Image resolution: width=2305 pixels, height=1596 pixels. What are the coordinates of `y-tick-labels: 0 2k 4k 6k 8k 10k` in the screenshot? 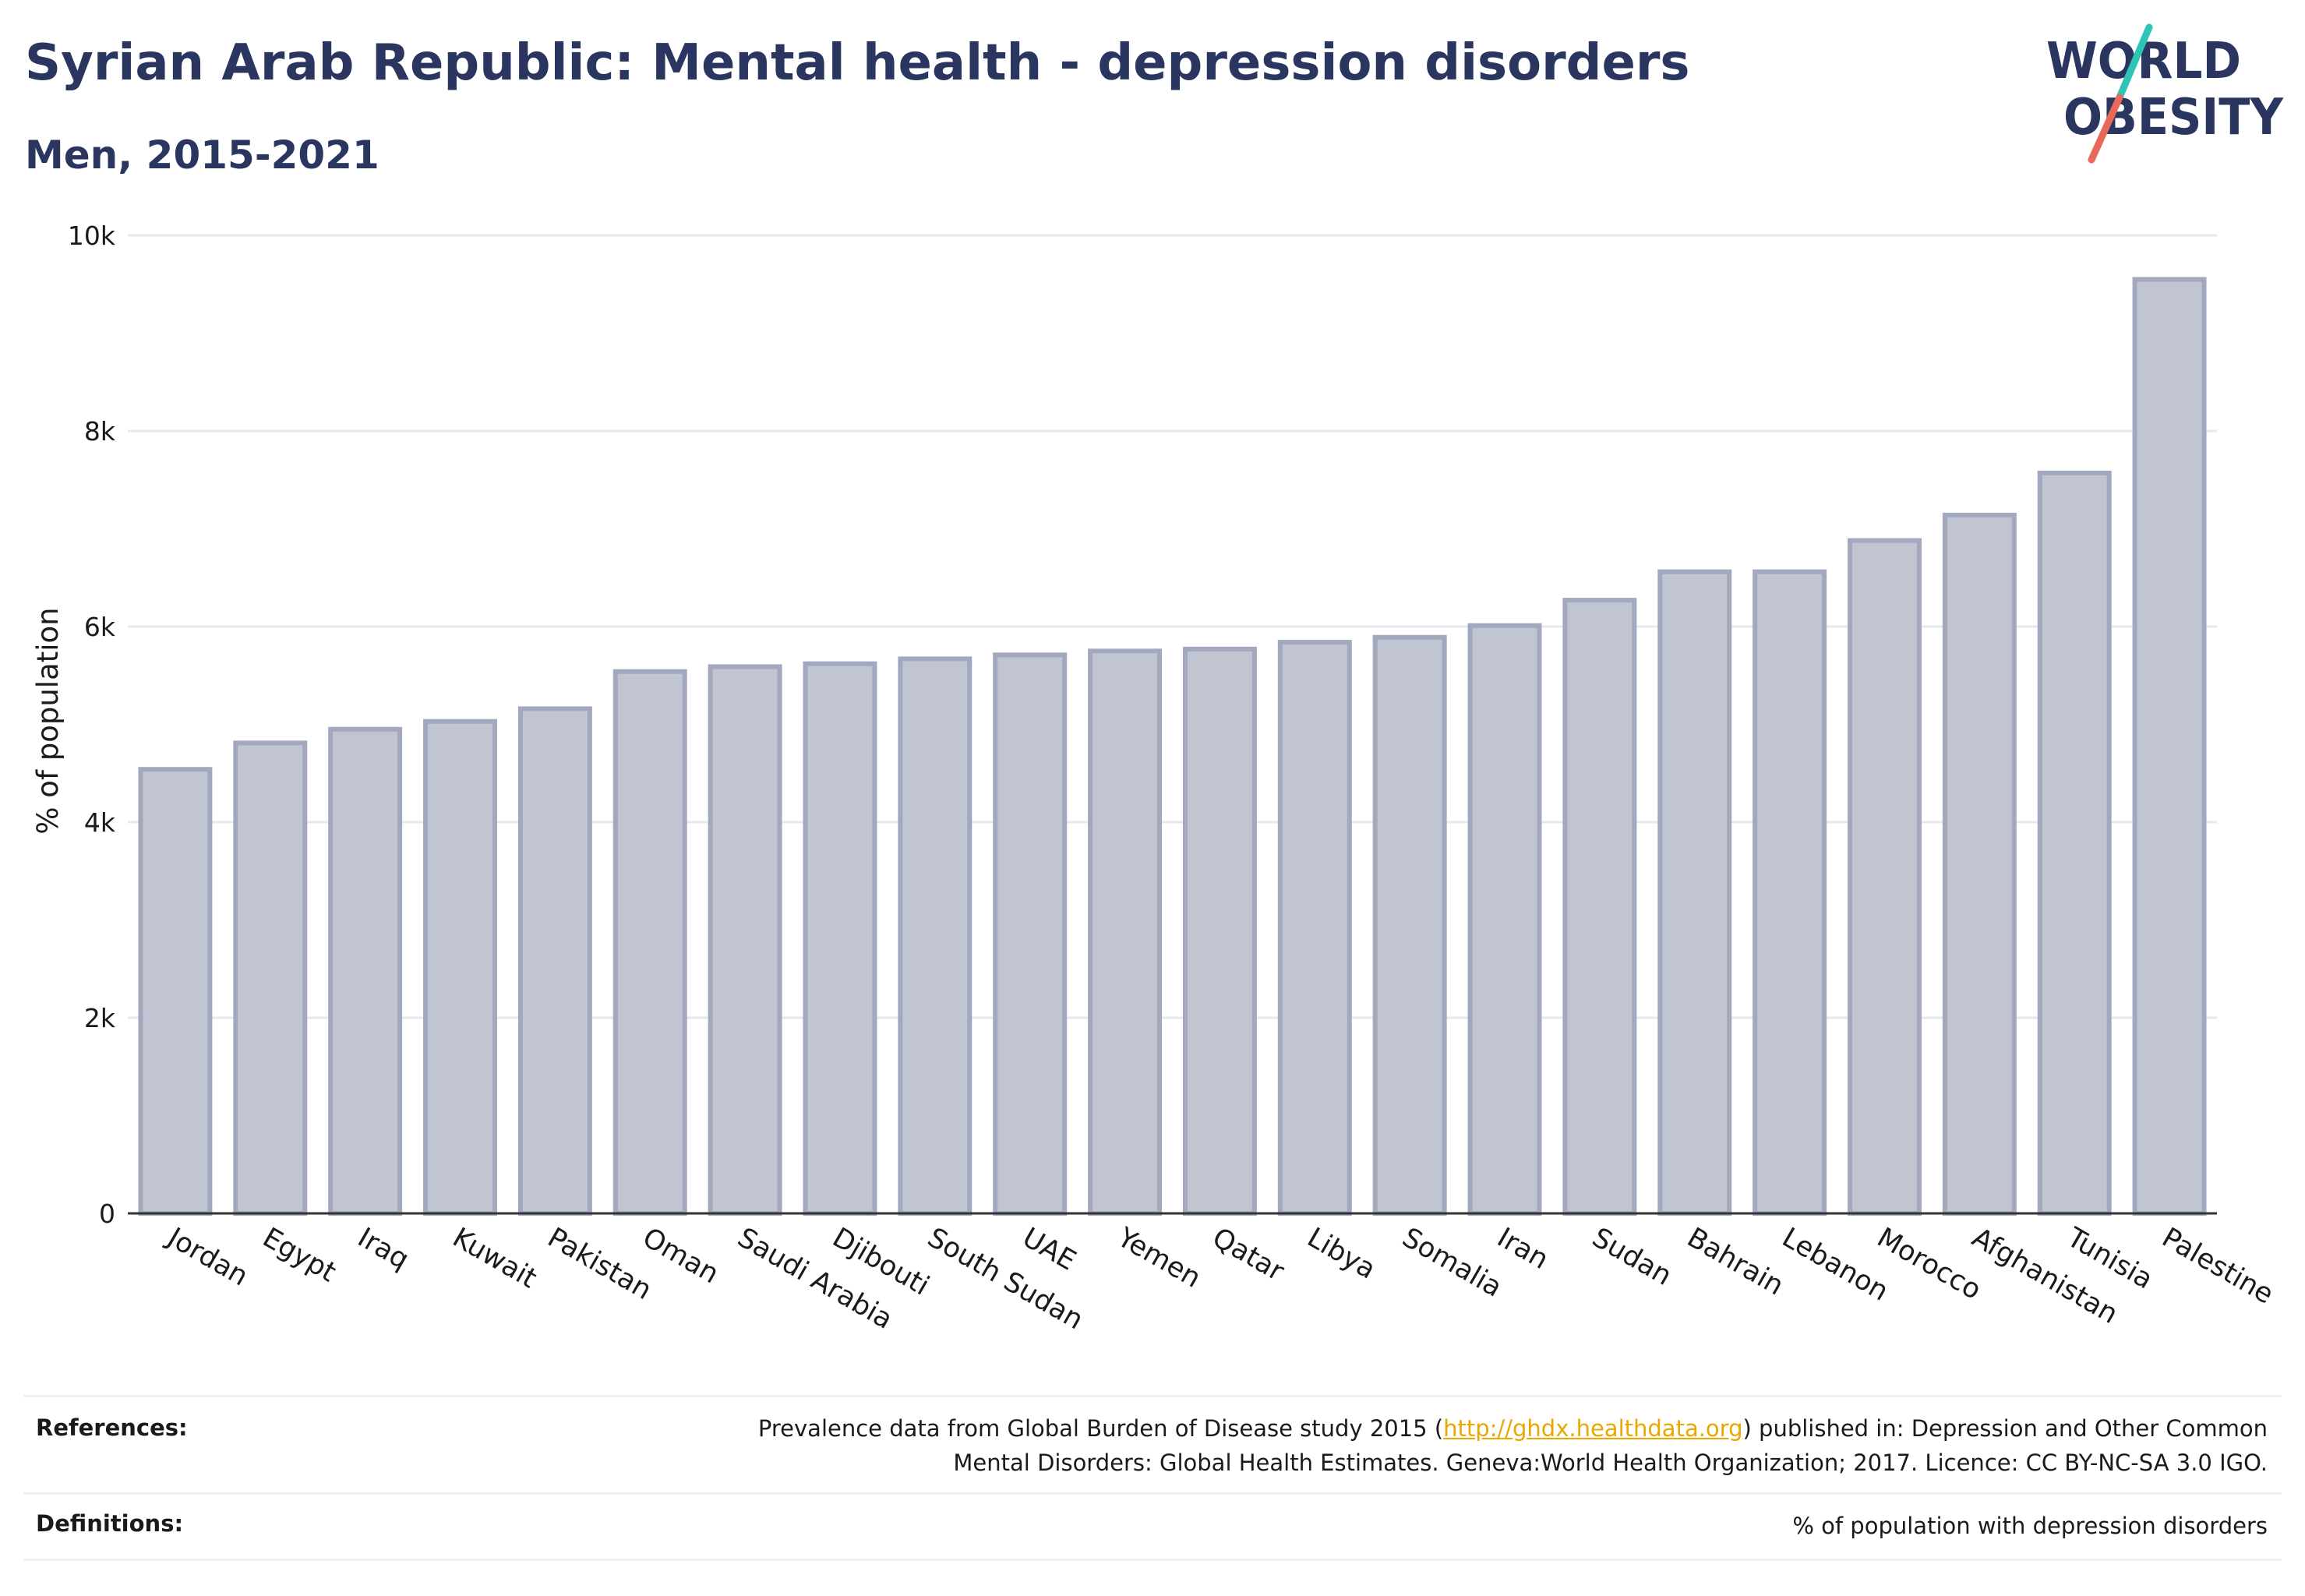 It's located at (92, 725).